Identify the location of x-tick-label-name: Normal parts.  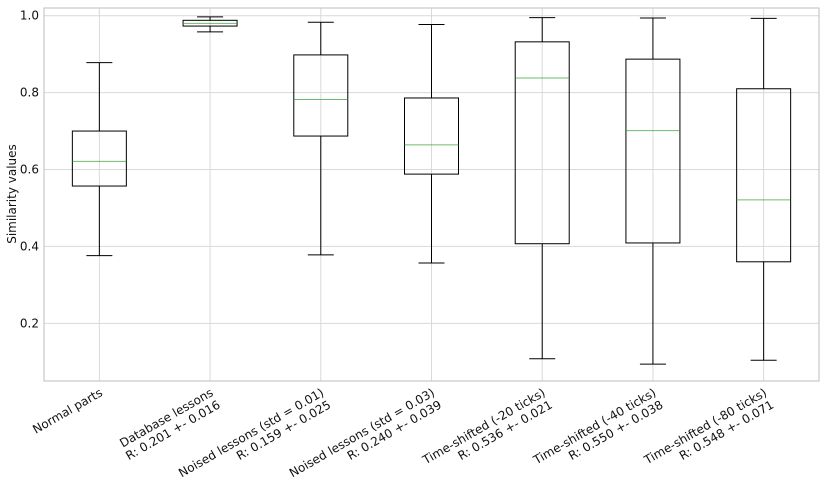
(67, 410).